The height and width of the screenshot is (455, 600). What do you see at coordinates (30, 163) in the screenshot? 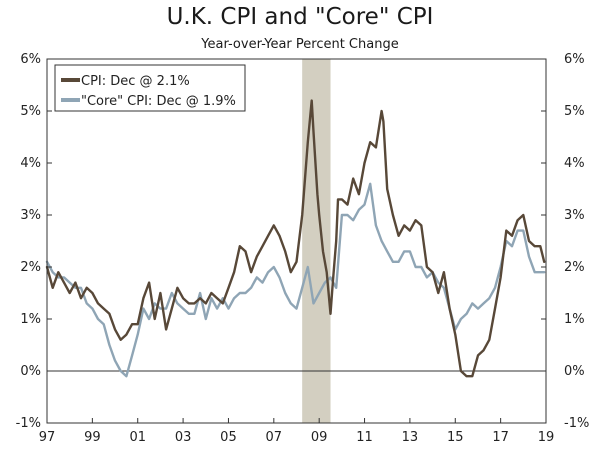
I see `y-tick-label-left: 4%` at bounding box center [30, 163].